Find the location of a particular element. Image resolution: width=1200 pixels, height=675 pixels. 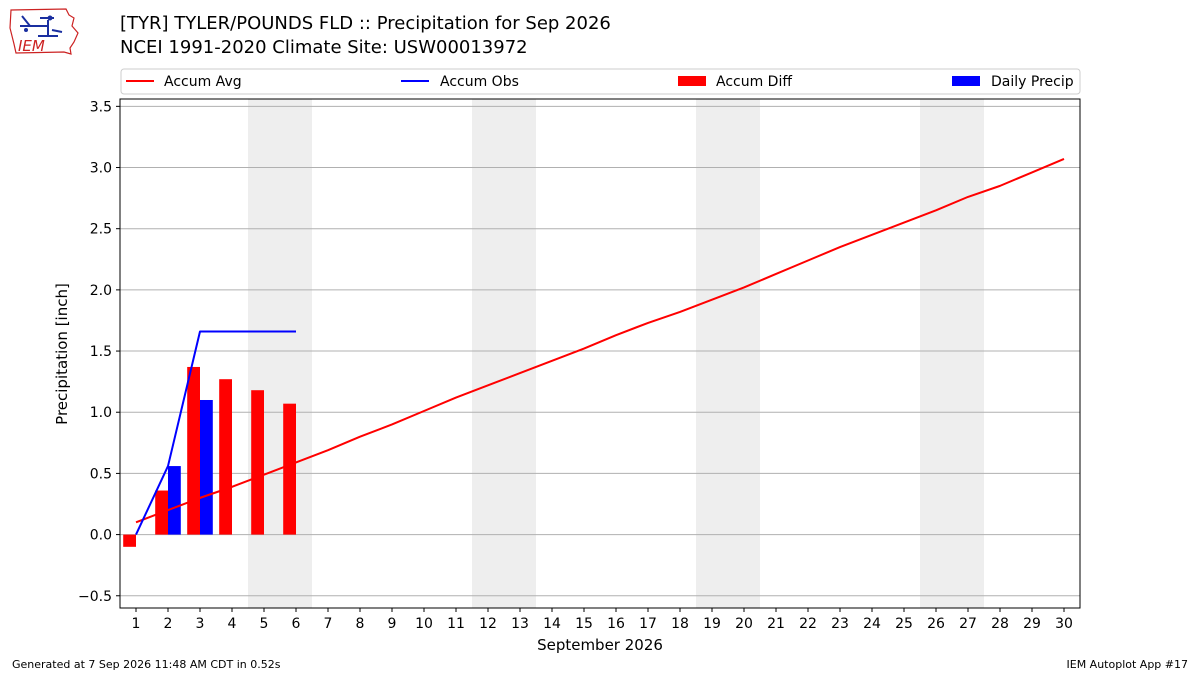

x-tick-label: 17 is located at coordinates (648, 624).